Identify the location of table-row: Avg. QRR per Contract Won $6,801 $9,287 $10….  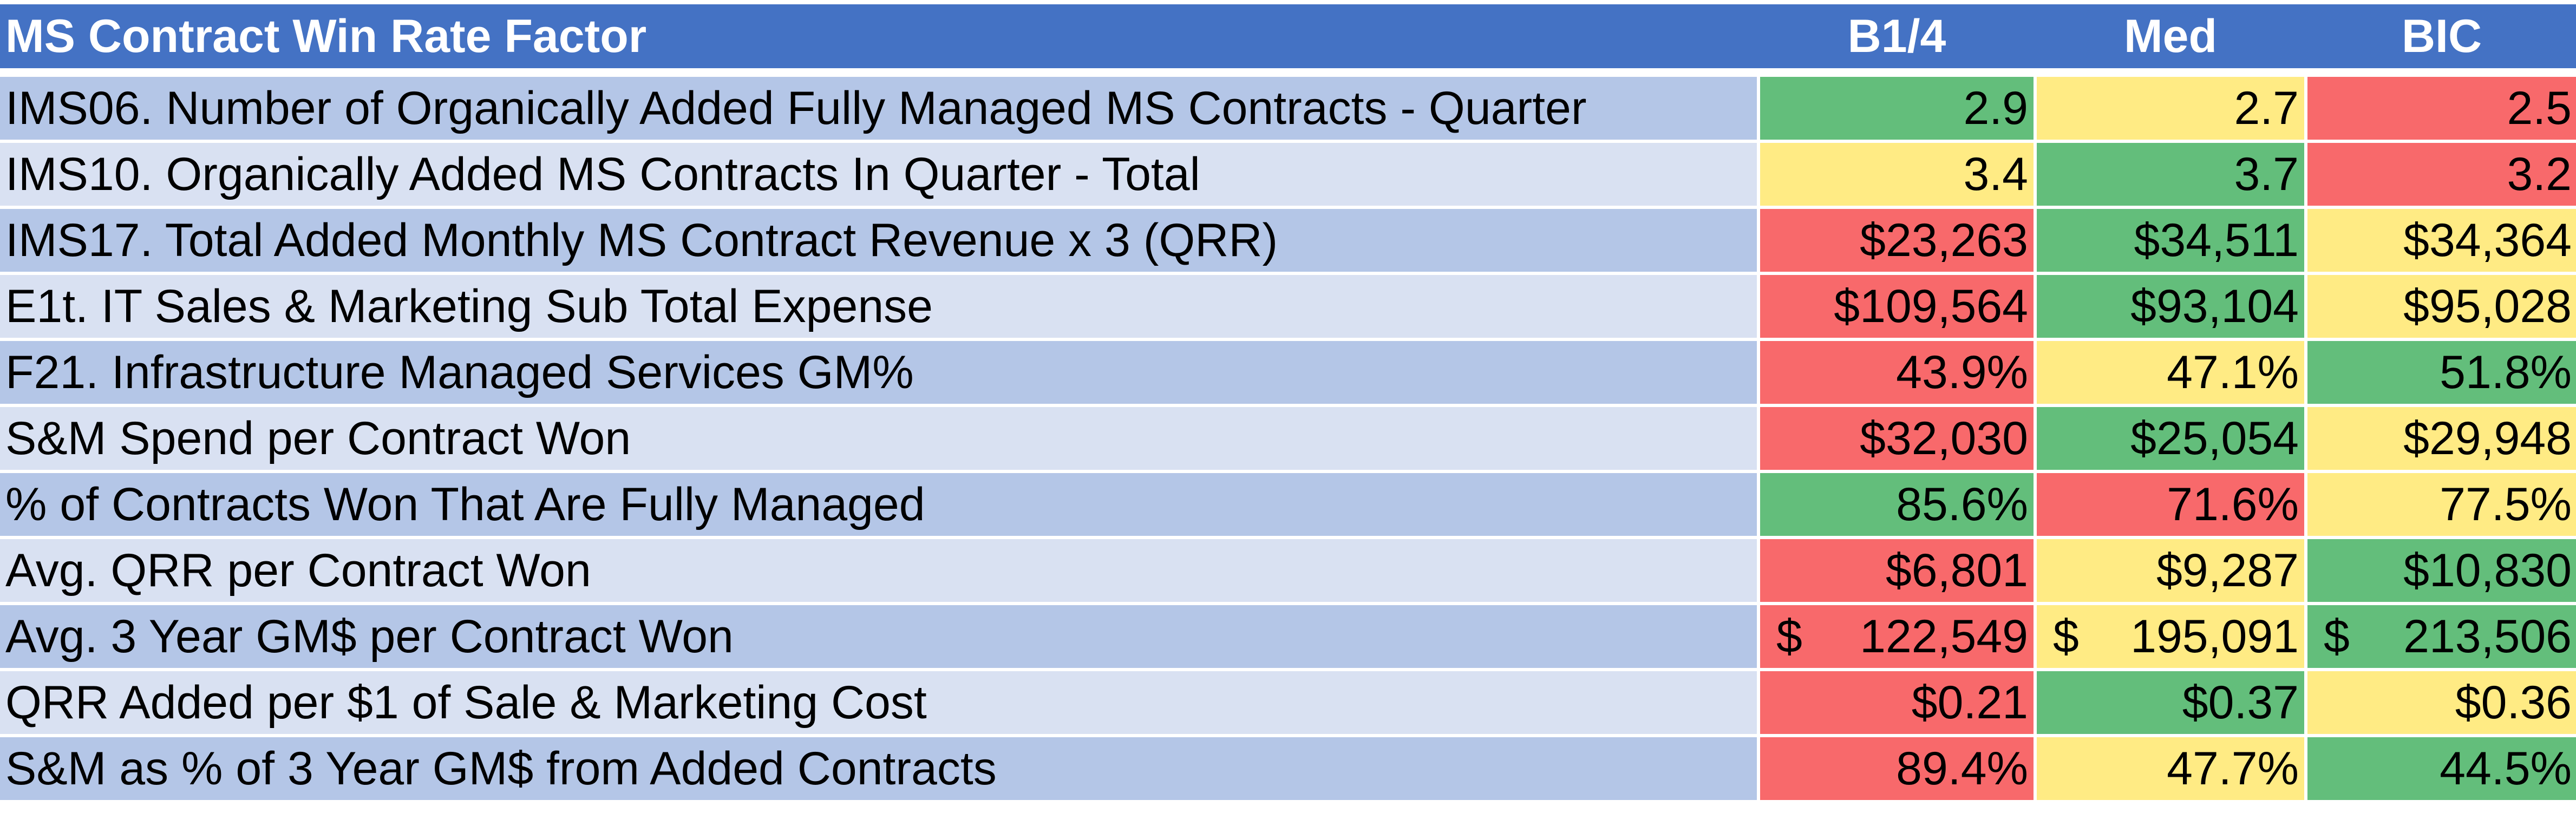
(1288, 570).